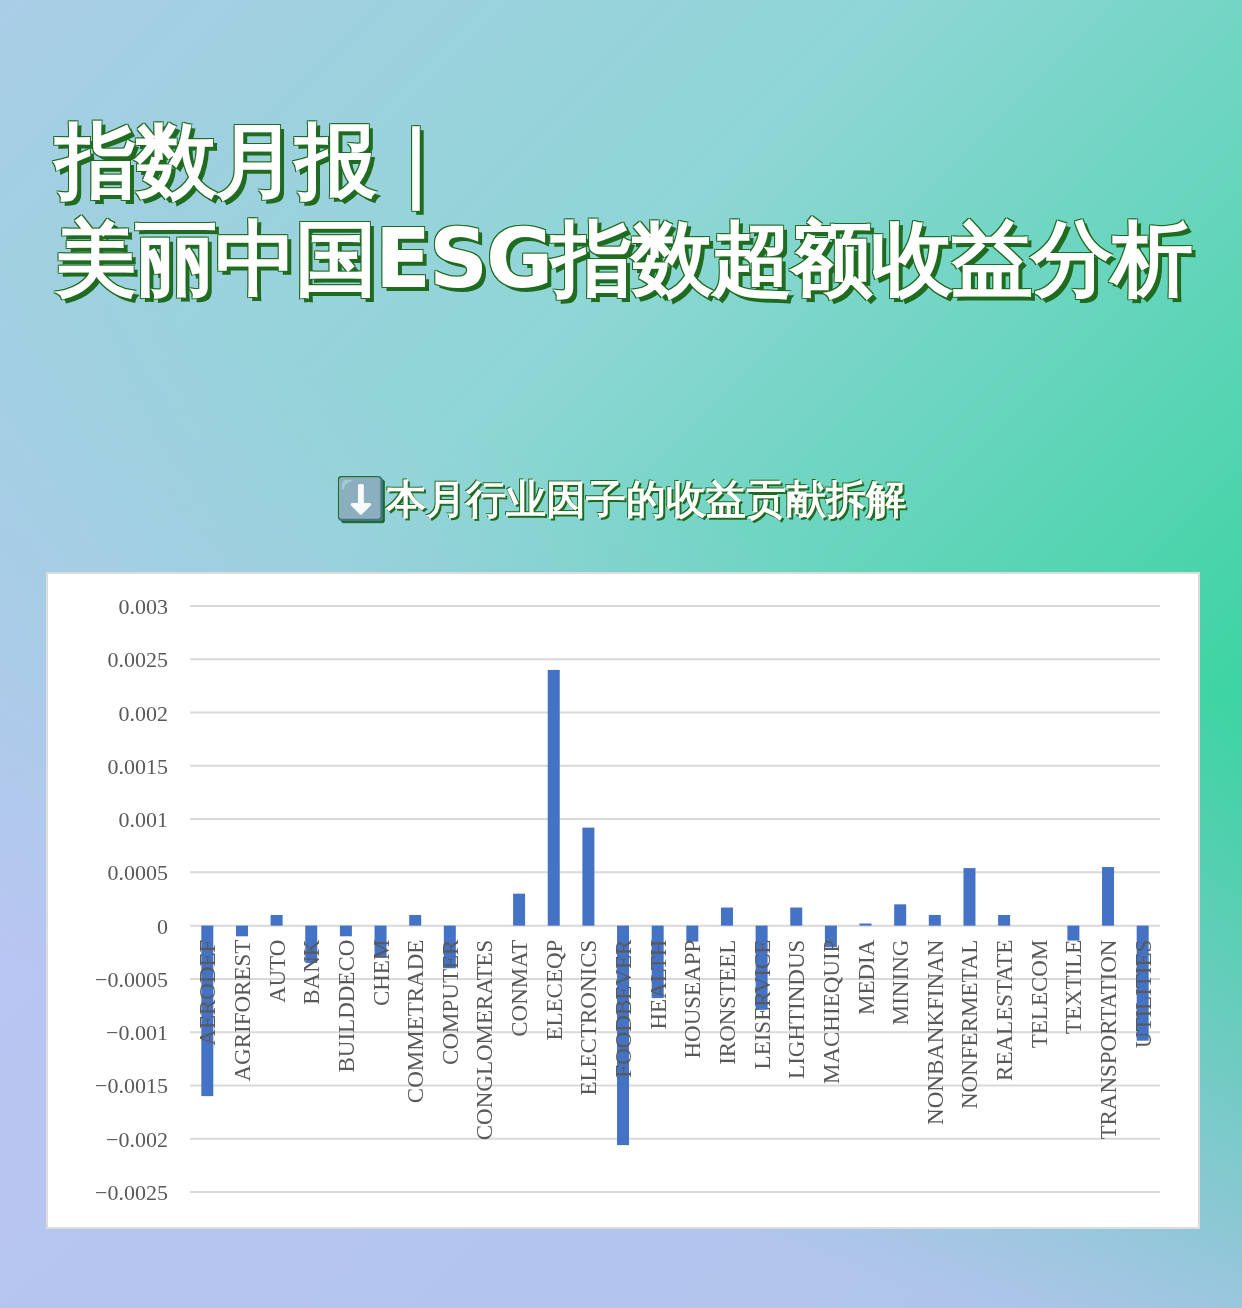 This screenshot has width=1242, height=1308. Describe the element at coordinates (901, 982) in the screenshot. I see `x-tick-label: MINING` at that location.